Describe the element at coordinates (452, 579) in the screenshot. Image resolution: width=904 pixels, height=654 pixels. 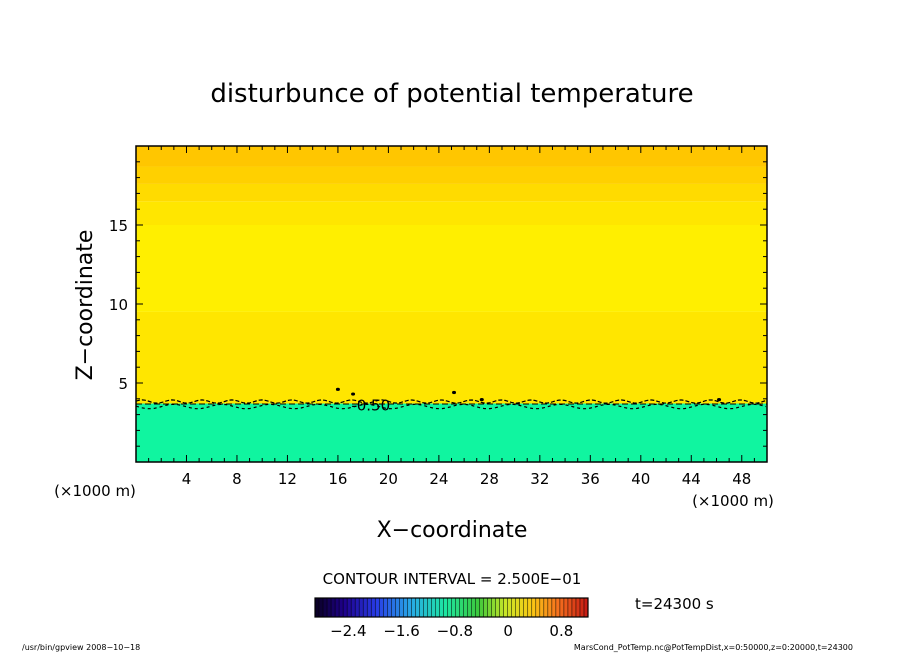
I see `contour-interval-text: CONTOUR INTERVAL = 2.500E−01` at that location.